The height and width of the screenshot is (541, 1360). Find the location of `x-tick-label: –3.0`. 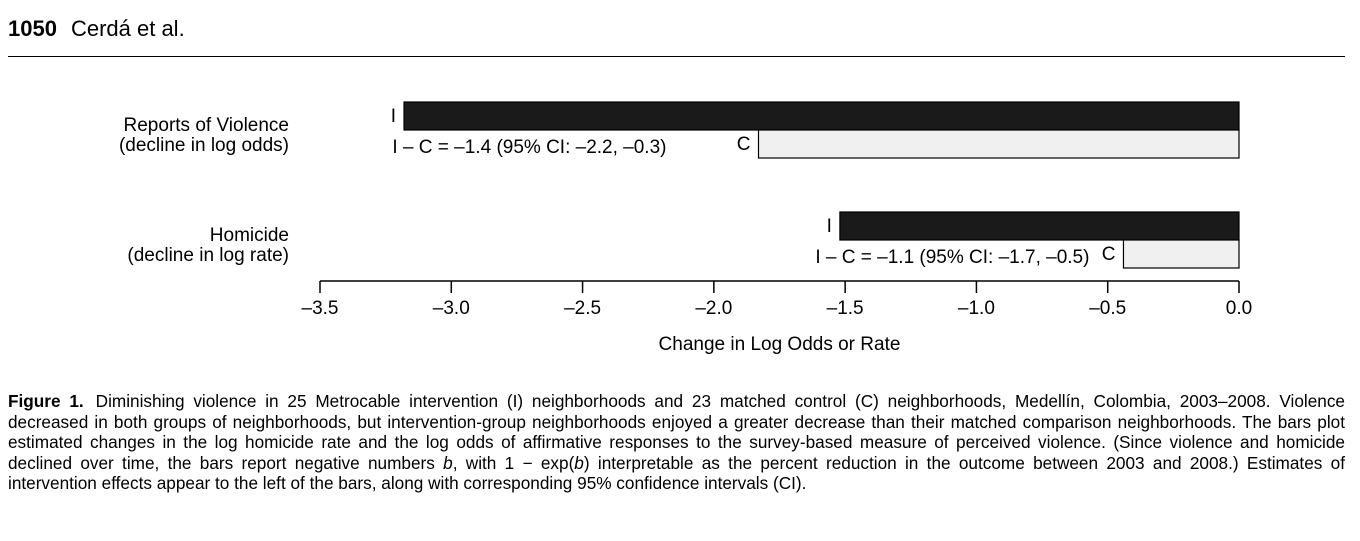

x-tick-label: –3.0 is located at coordinates (451, 308).